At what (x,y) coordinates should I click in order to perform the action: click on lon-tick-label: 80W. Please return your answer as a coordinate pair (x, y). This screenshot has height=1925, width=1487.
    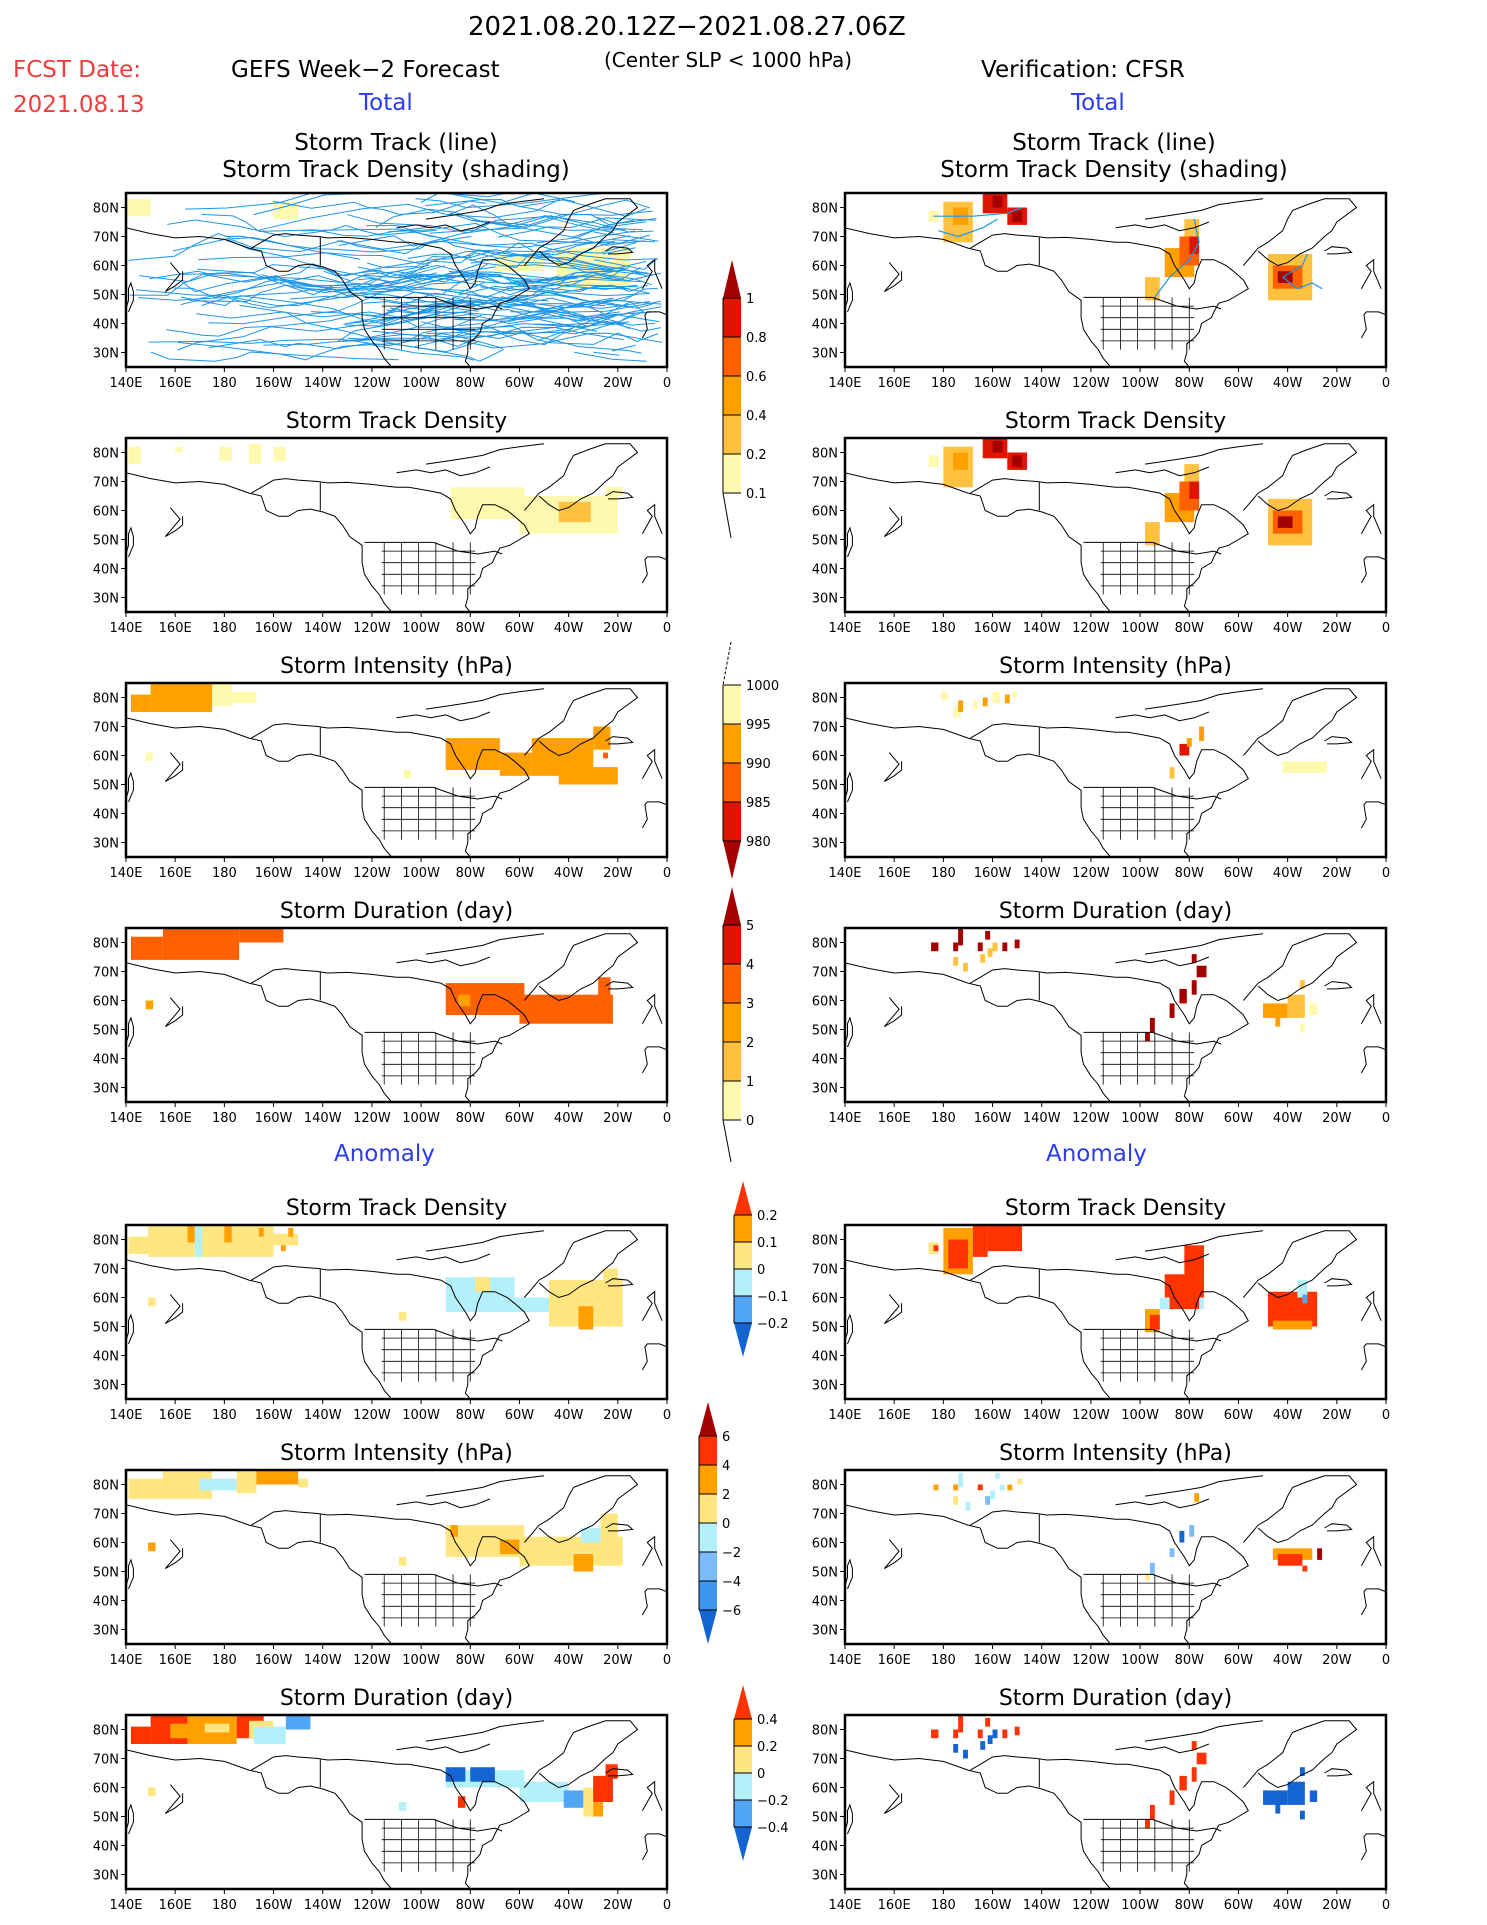
    Looking at the image, I should click on (471, 873).